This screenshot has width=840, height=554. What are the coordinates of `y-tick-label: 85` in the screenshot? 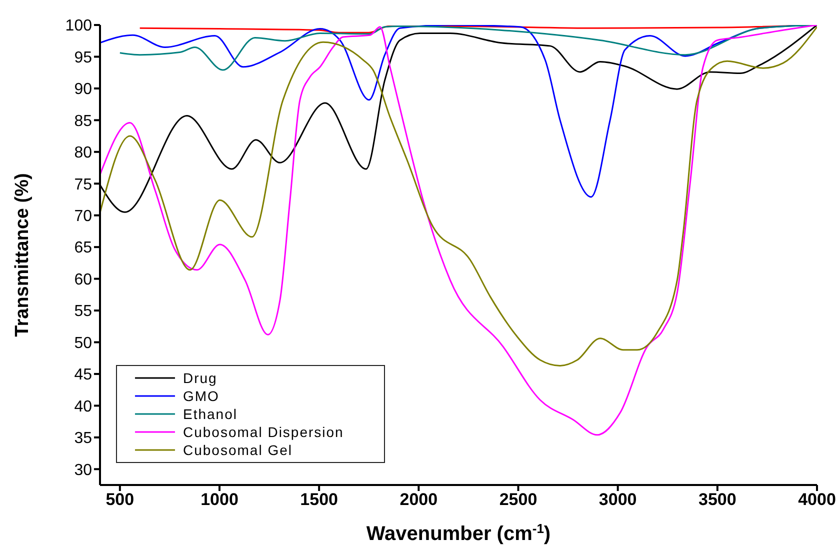 It's located at (83, 121).